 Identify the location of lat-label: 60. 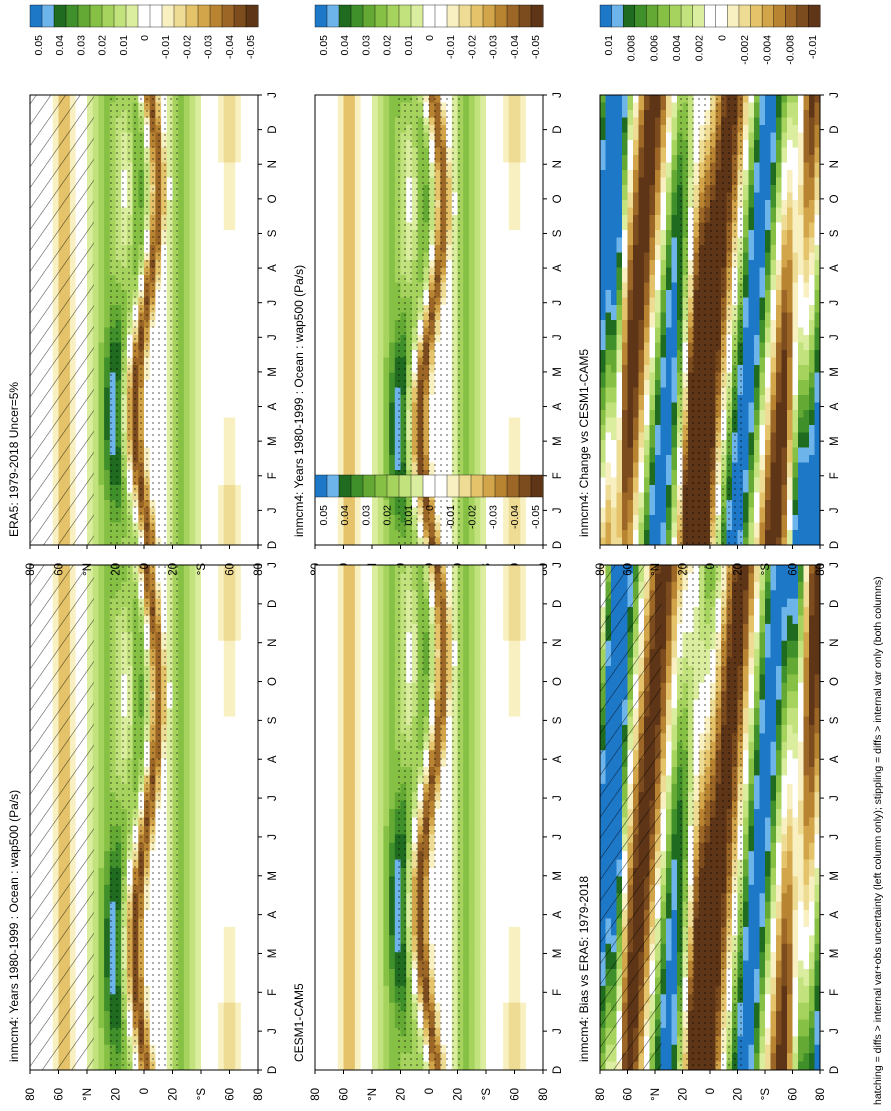
(231, 1094).